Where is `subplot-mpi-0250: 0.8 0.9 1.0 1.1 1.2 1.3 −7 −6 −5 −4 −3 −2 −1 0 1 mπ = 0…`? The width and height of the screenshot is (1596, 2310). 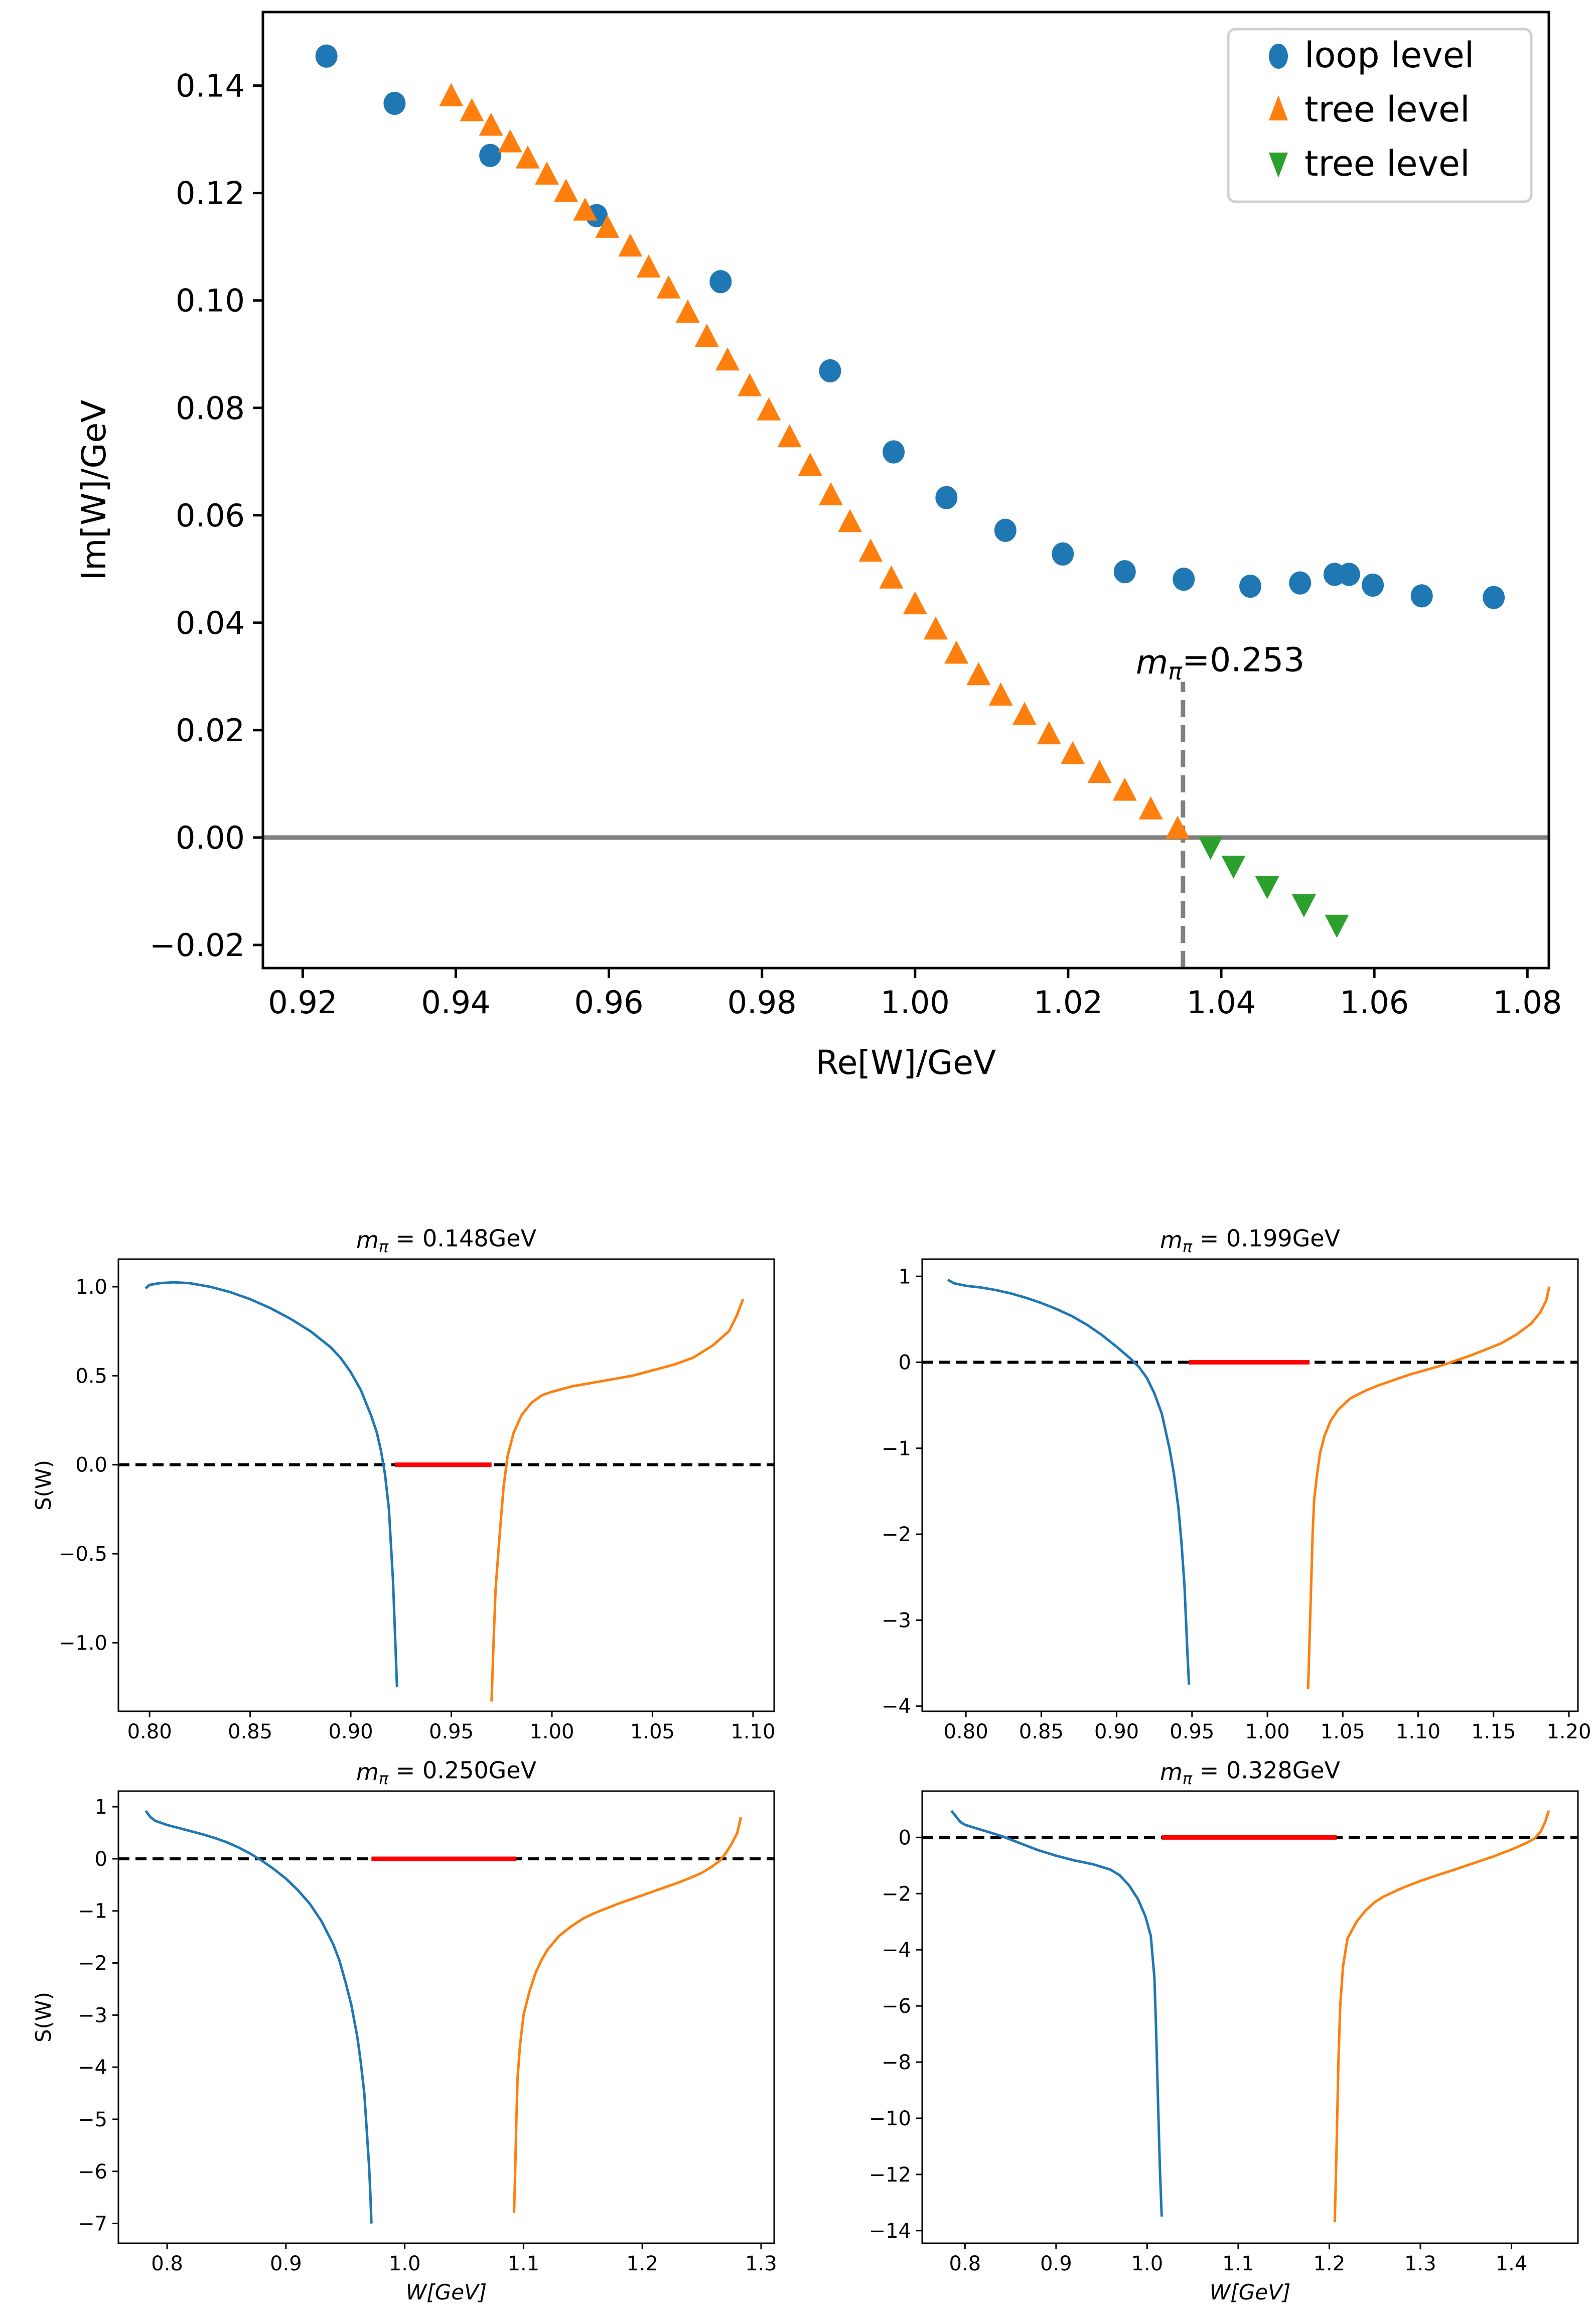 subplot-mpi-0250: 0.8 0.9 1.0 1.1 1.2 1.3 −7 −6 −5 −4 −3 −2 −1 0 1 mπ = 0… is located at coordinates (404, 2030).